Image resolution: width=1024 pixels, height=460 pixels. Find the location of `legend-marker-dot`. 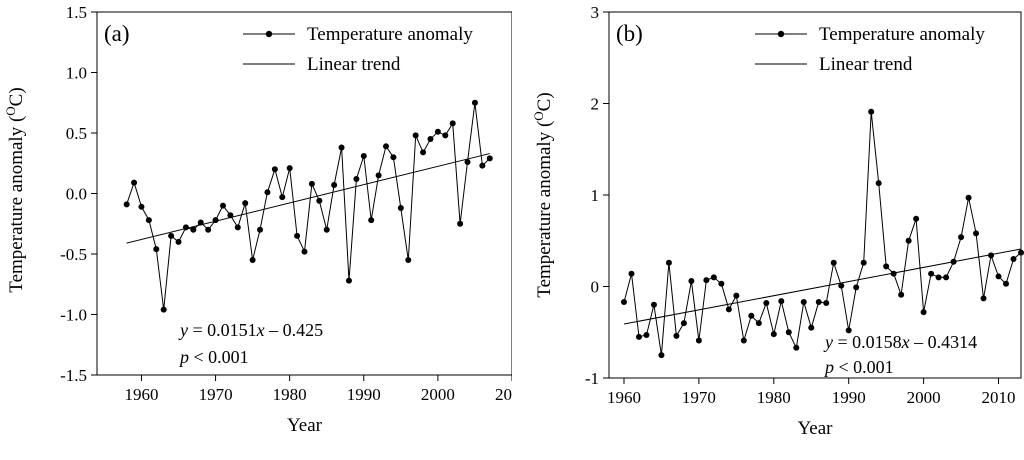

legend-marker-dot is located at coordinates (269, 34).